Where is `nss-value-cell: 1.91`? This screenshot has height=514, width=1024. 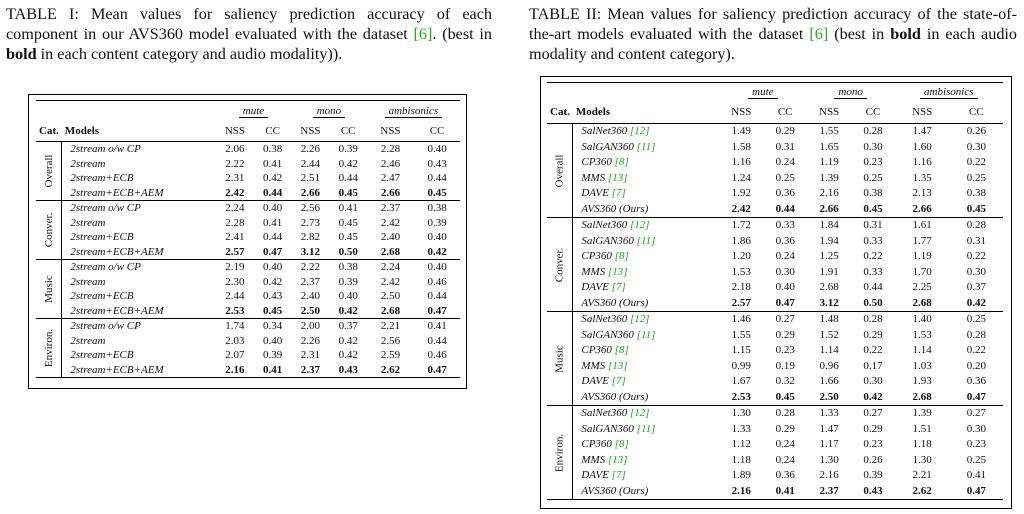
nss-value-cell: 1.91 is located at coordinates (829, 271).